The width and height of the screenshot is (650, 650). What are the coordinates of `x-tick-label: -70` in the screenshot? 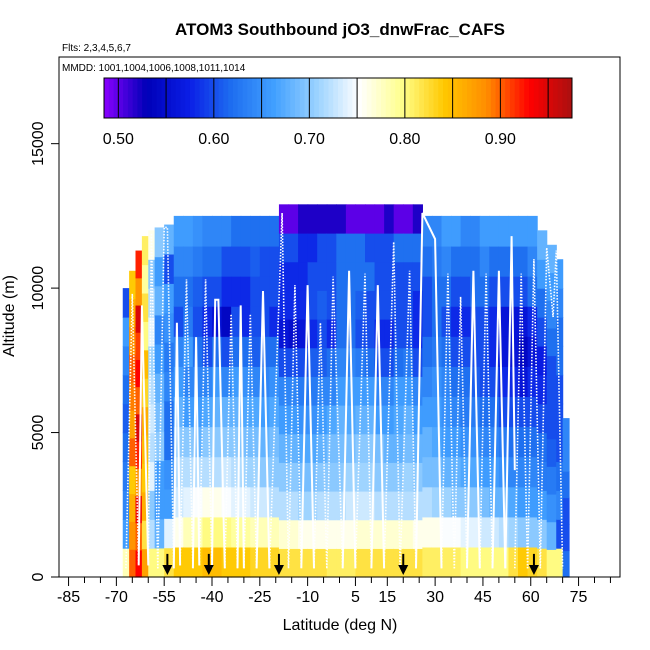 It's located at (116, 597).